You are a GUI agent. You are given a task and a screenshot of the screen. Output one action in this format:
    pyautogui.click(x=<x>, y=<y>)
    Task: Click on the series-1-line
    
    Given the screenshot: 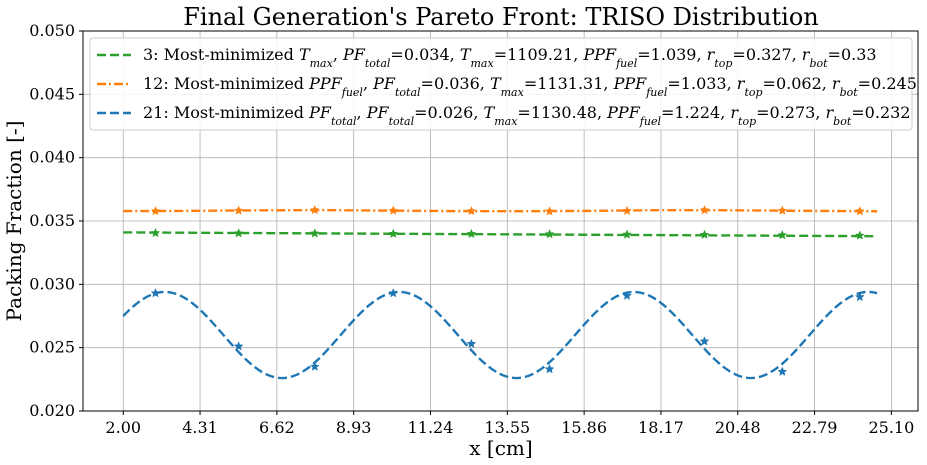 What is the action you would take?
    pyautogui.click(x=500, y=210)
    